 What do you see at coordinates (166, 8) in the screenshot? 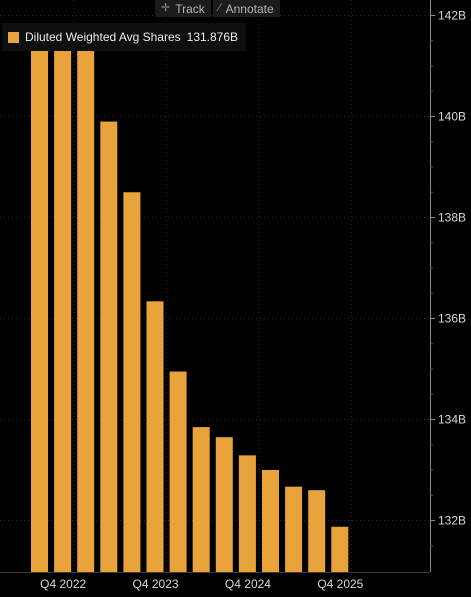
I see `crosshair-icon: ✛` at bounding box center [166, 8].